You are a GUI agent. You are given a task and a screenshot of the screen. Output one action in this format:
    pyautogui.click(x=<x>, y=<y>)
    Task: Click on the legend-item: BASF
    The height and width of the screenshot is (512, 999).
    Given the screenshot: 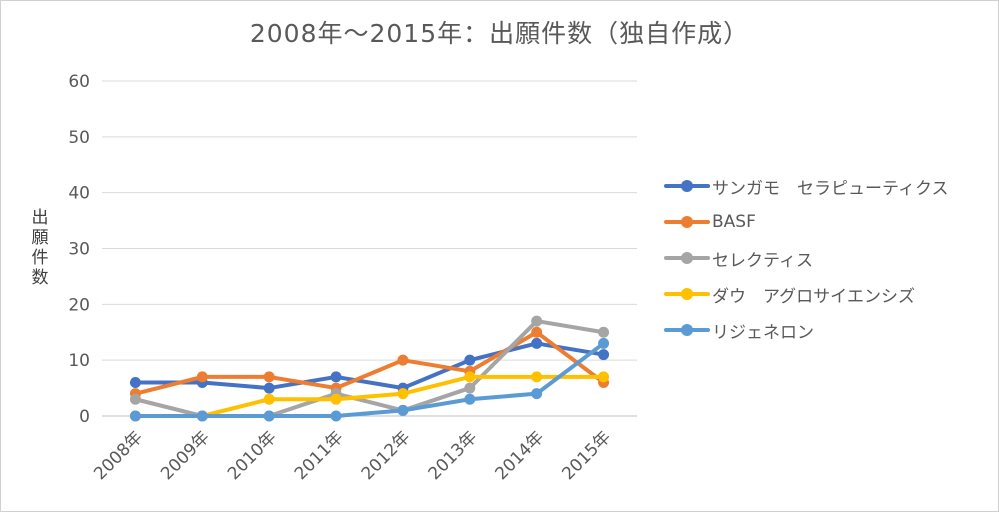 What is the action you would take?
    pyautogui.click(x=806, y=222)
    